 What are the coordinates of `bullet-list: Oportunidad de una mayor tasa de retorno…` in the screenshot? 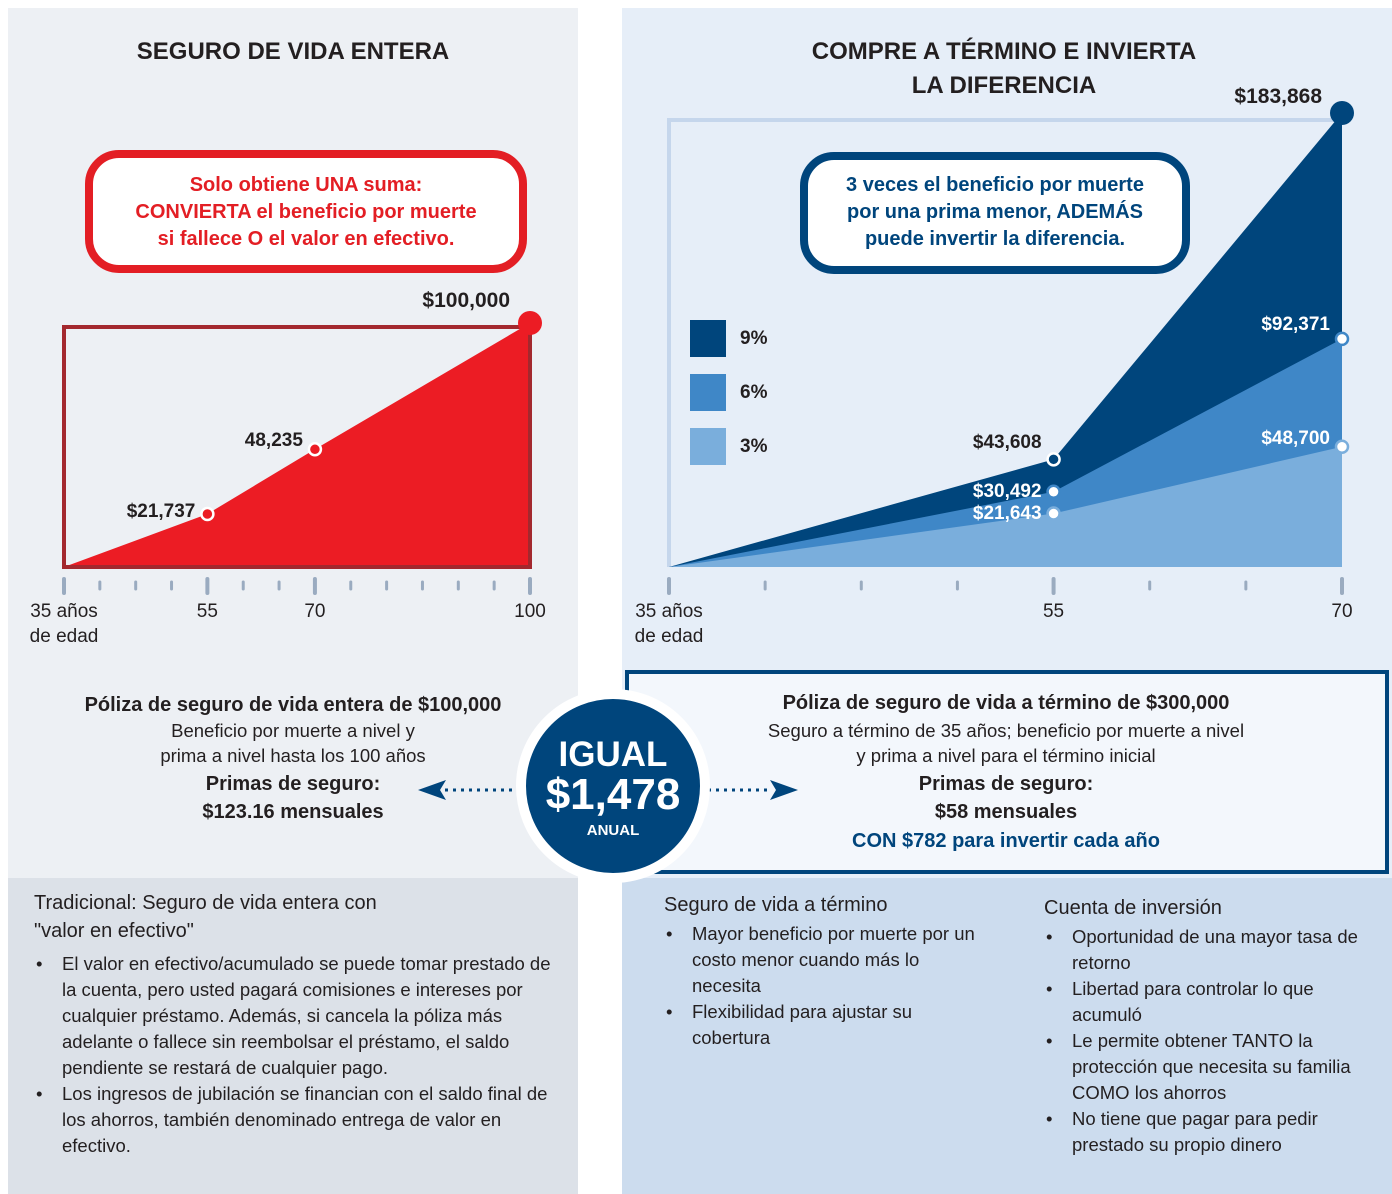 It's located at (1208, 1041).